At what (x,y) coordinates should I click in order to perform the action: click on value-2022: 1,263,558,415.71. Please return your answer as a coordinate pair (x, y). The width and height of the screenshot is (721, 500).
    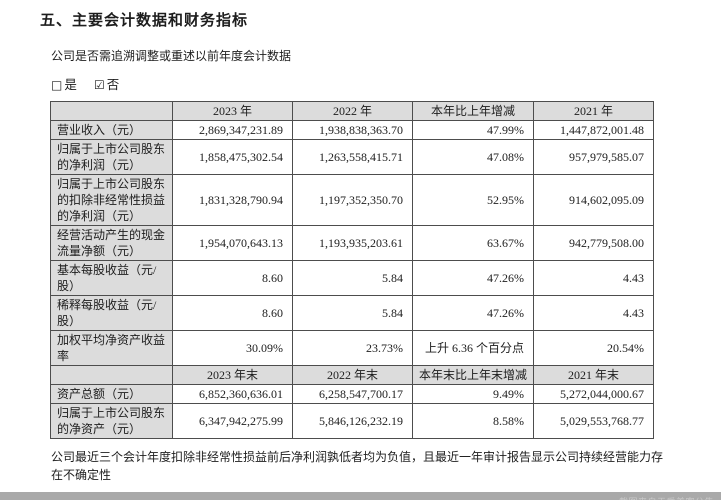
    Looking at the image, I should click on (352, 157).